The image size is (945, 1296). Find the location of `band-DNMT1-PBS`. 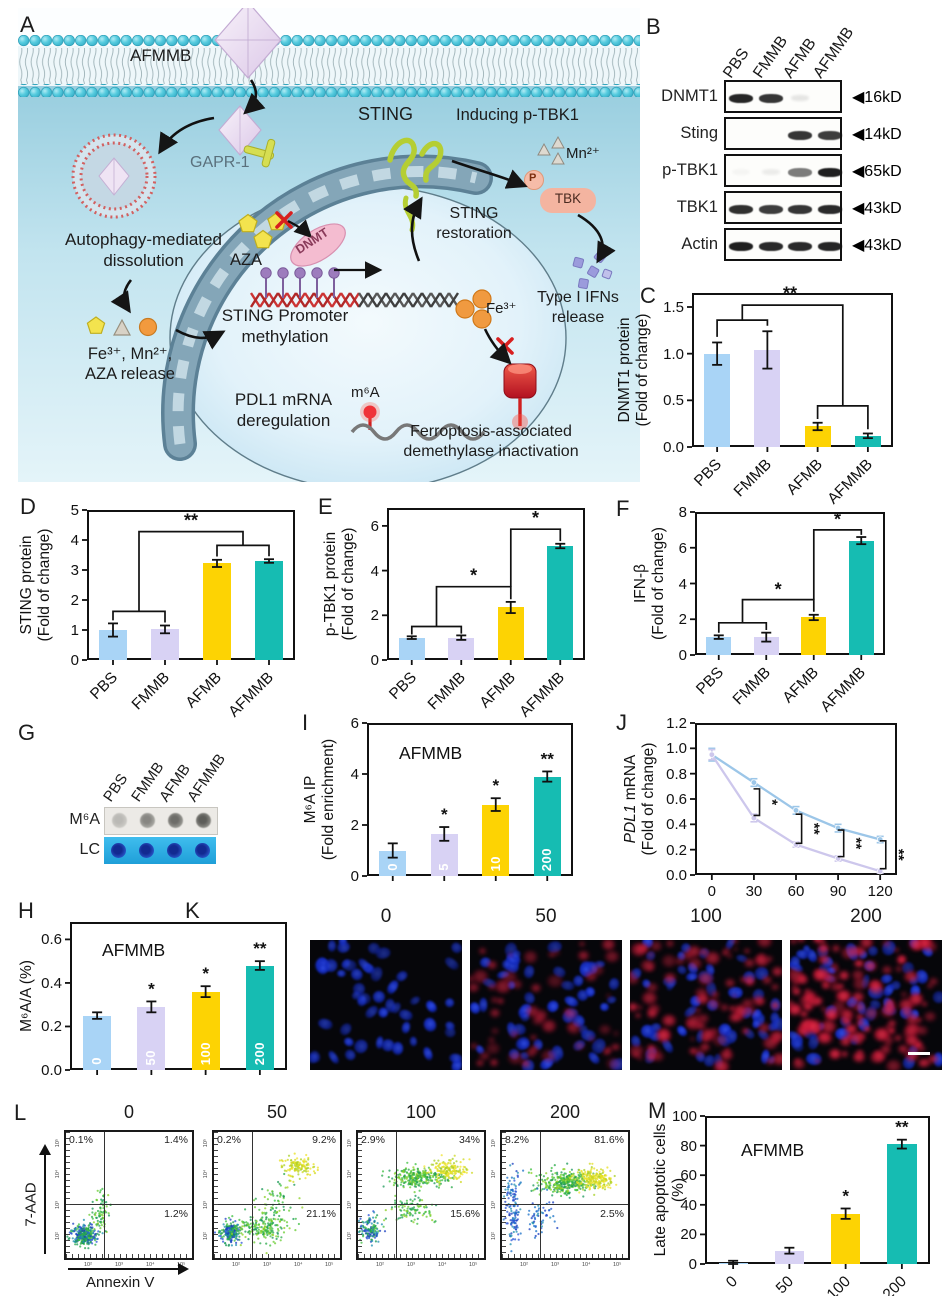

band-DNMT1-PBS is located at coordinates (741, 98).